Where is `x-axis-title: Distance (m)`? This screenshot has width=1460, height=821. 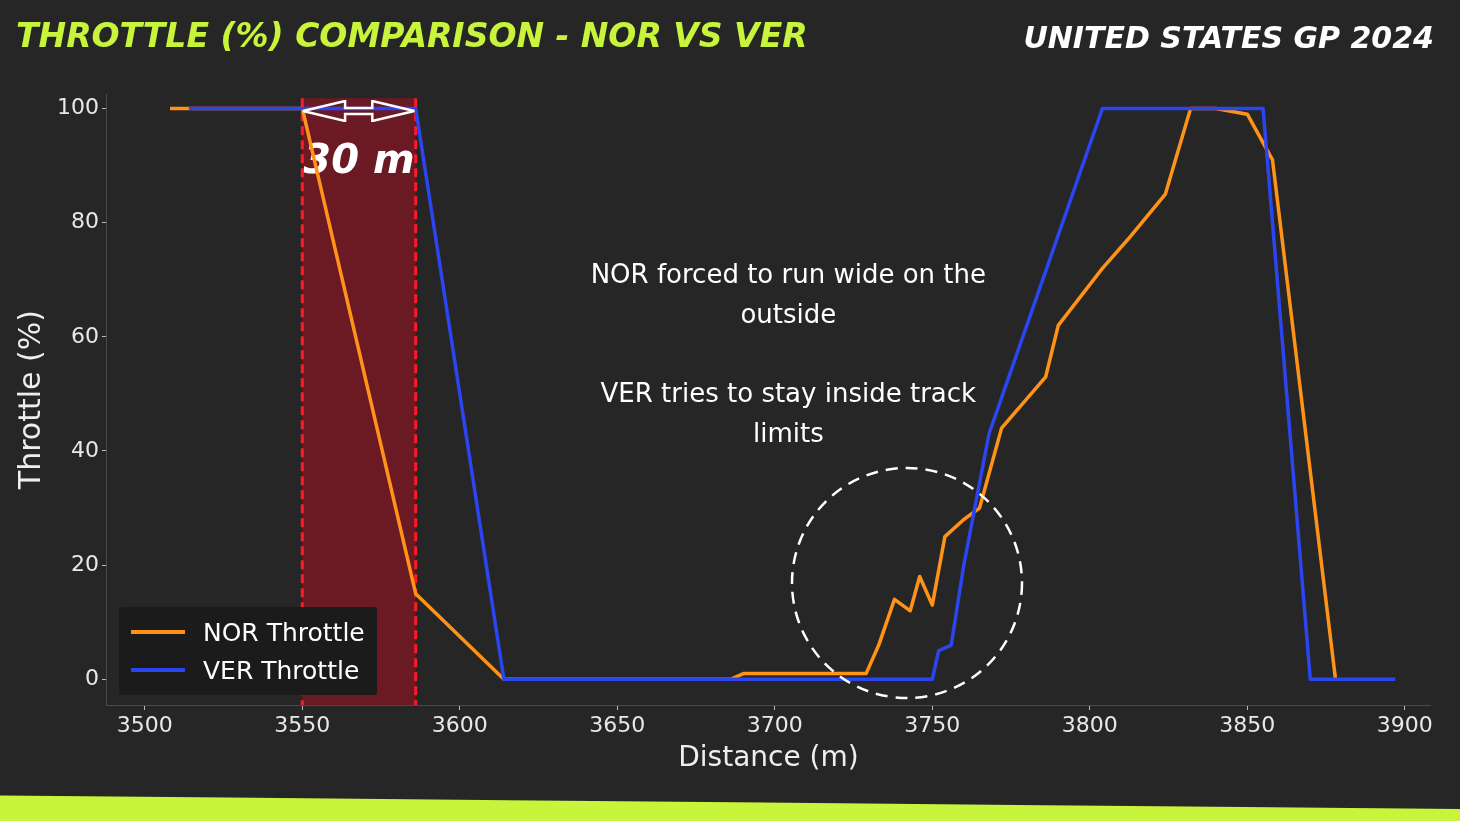 x-axis-title: Distance (m) is located at coordinates (768, 757).